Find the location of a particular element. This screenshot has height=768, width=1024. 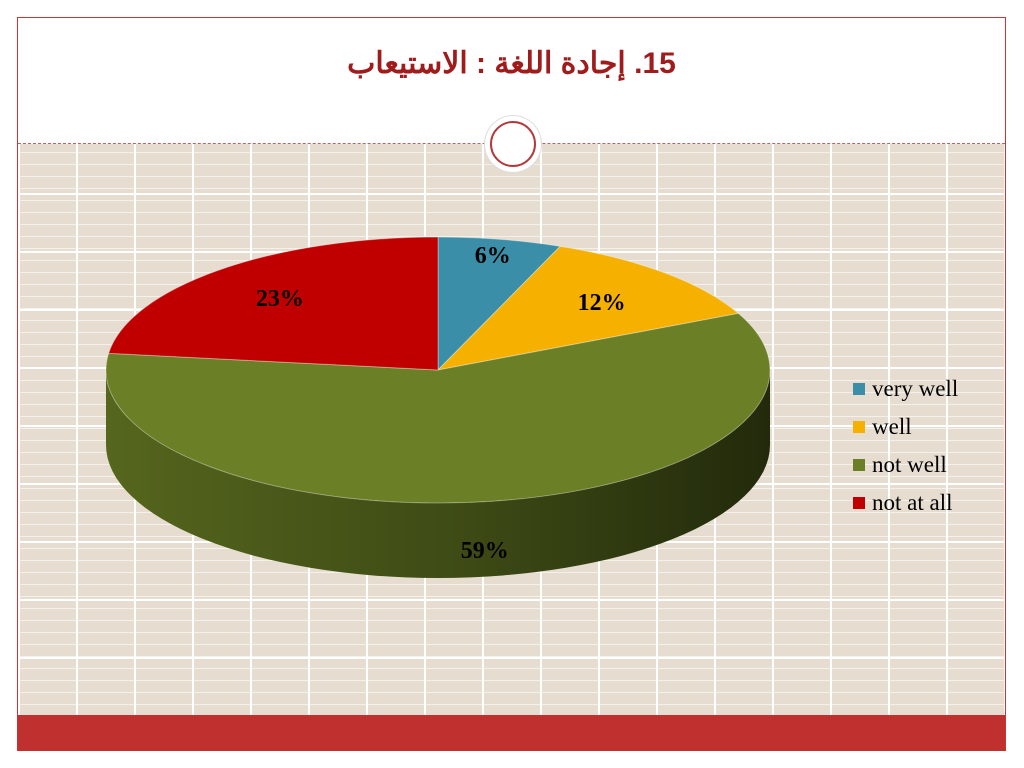

data-label: 59% is located at coordinates (485, 551).